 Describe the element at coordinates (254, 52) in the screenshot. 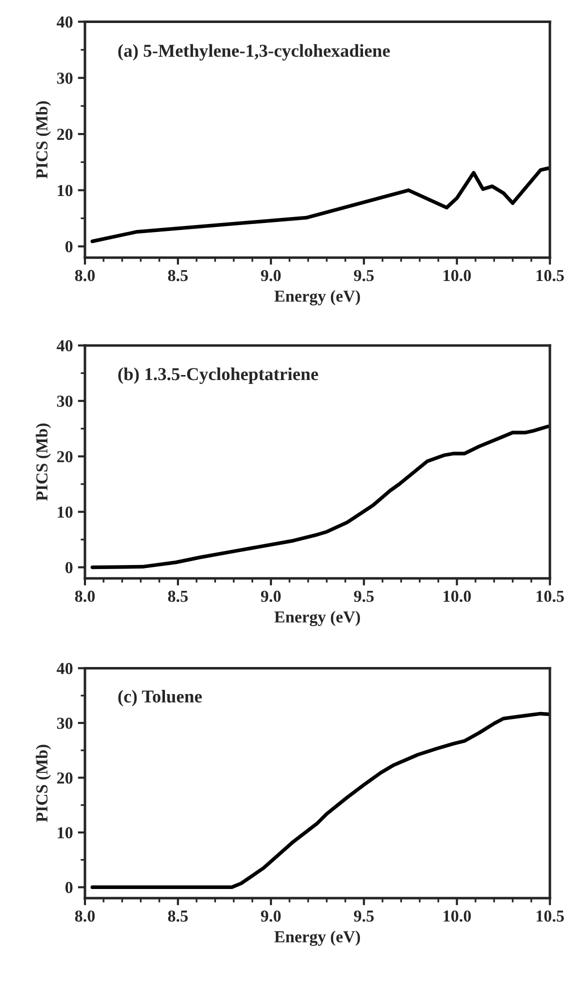

I see `text: (a) 5-Methylene-1,3-cyclohexadiene` at that location.